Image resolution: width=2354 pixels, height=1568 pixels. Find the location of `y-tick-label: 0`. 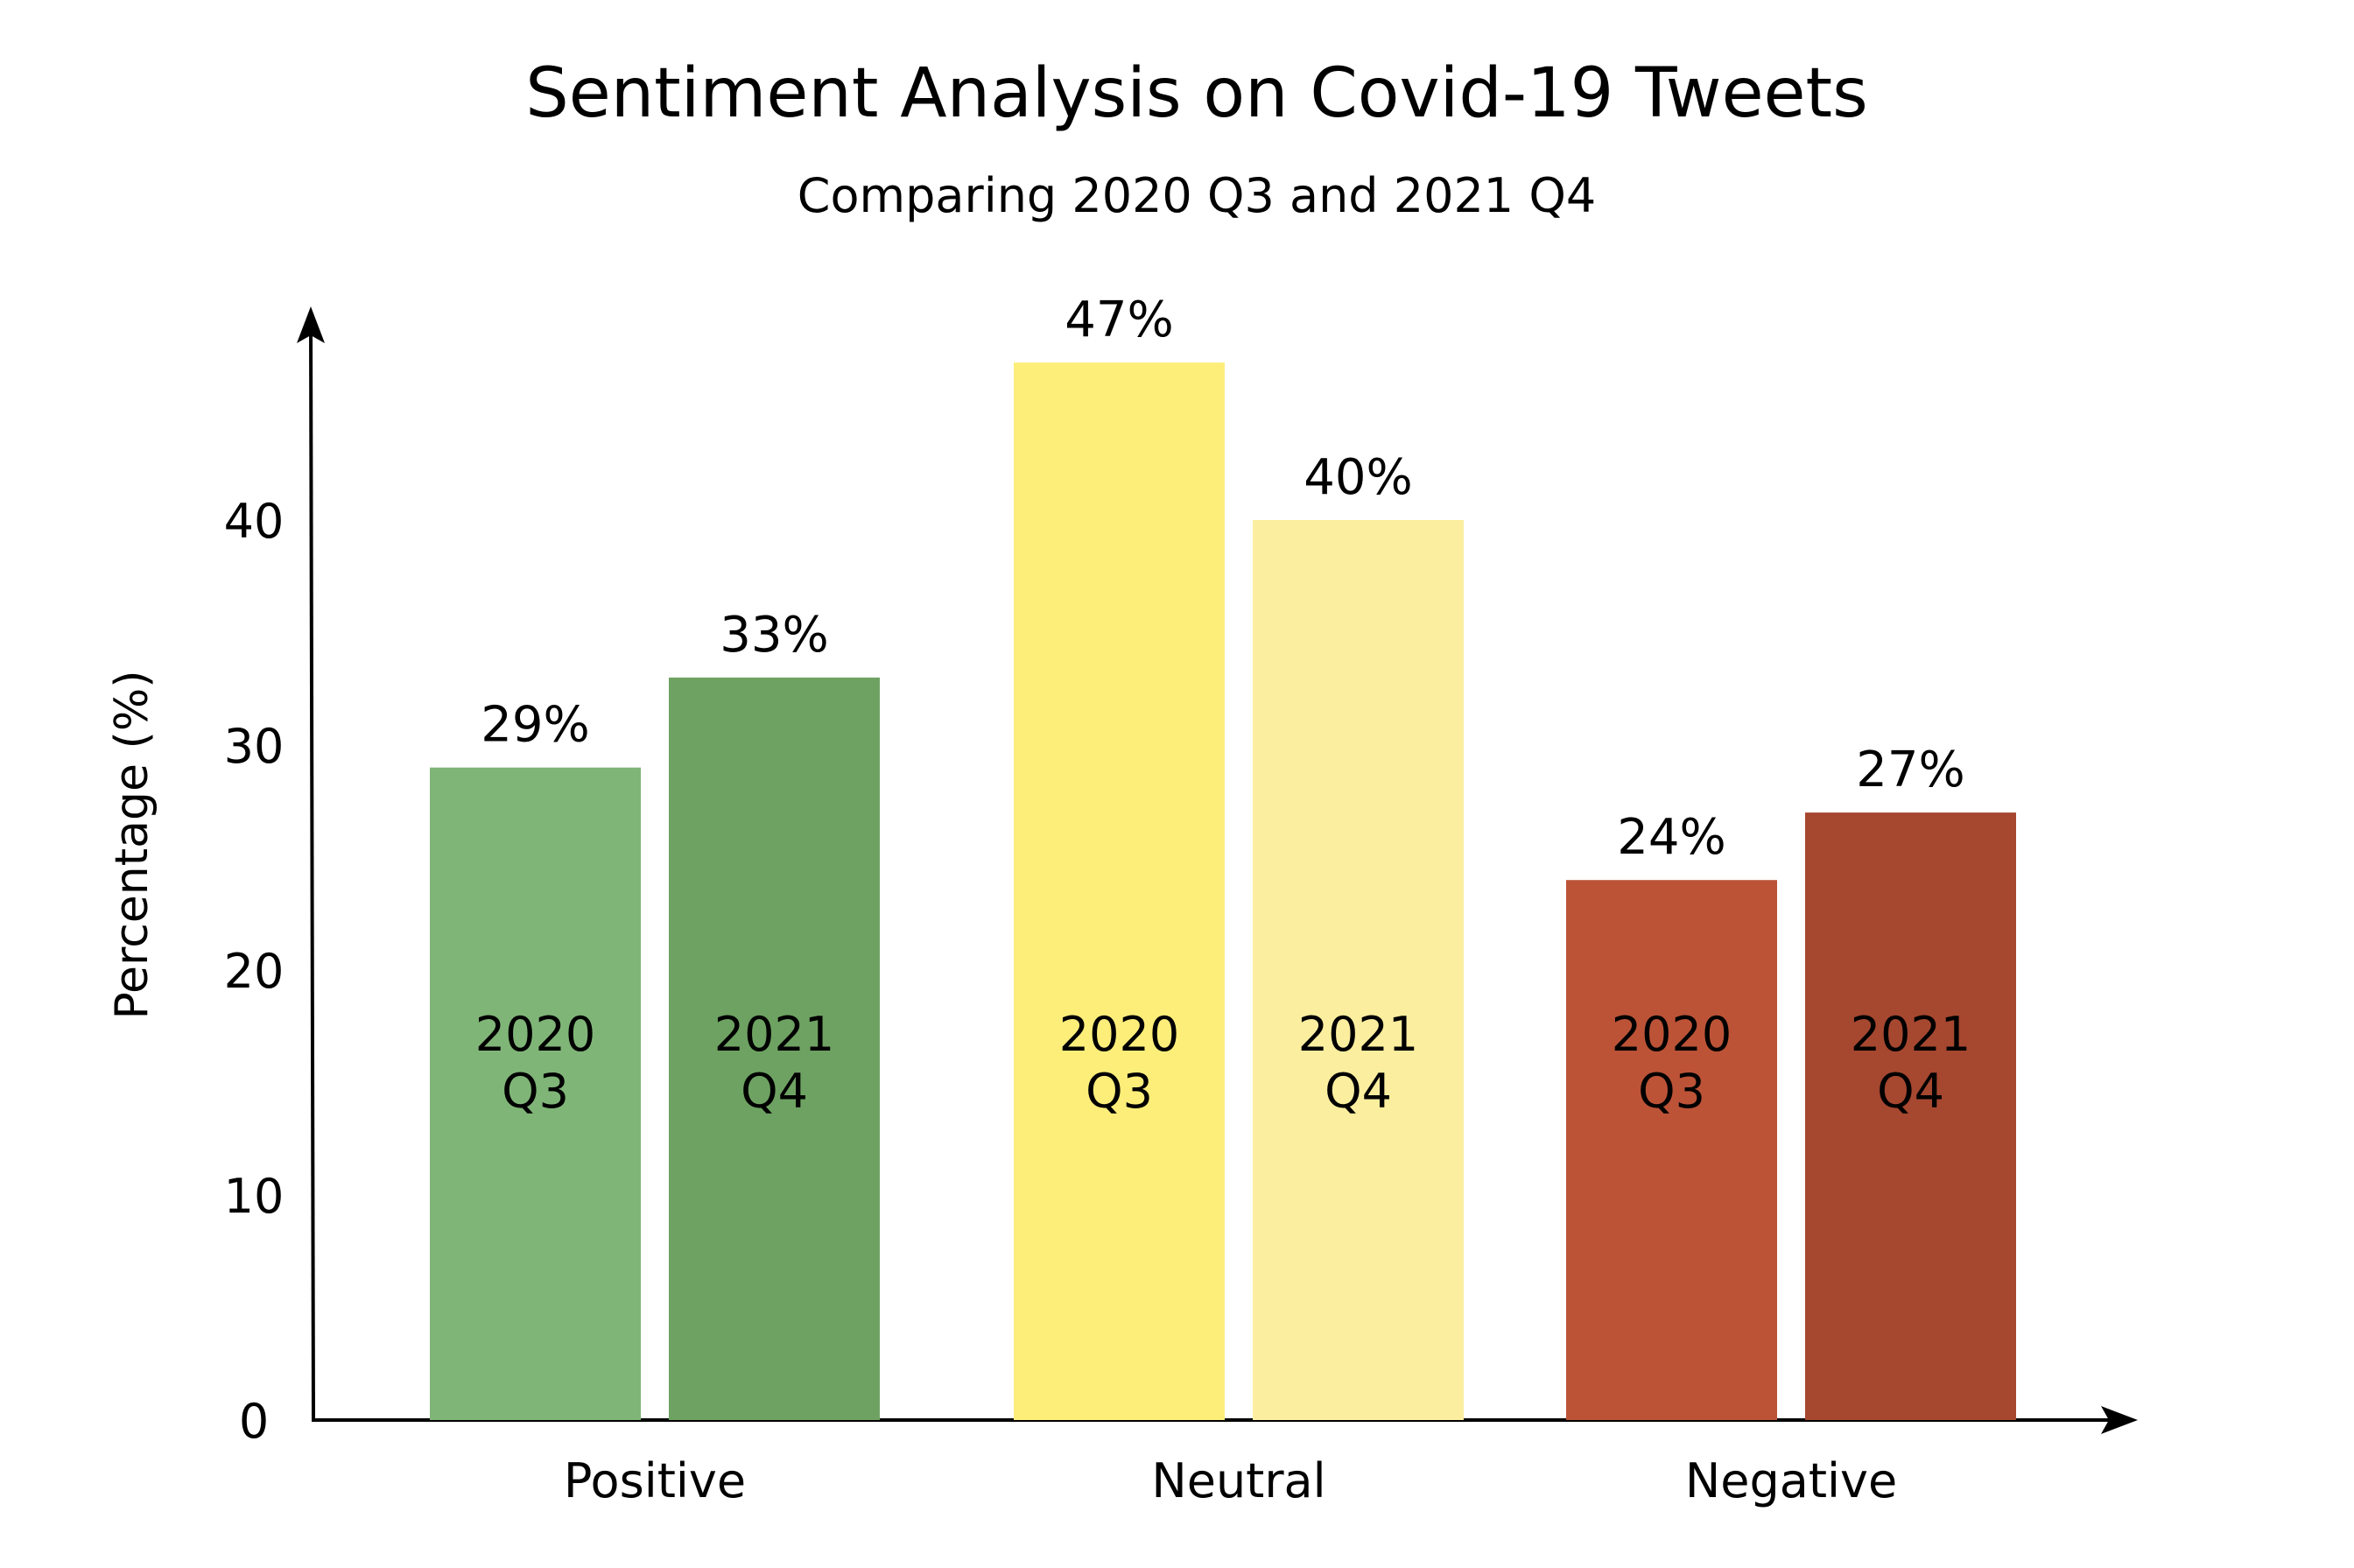

y-tick-label: 0 is located at coordinates (254, 1421).